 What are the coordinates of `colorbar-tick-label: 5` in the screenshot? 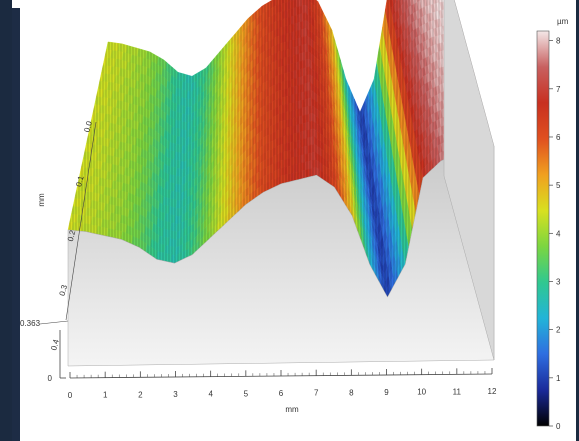 It's located at (558, 185).